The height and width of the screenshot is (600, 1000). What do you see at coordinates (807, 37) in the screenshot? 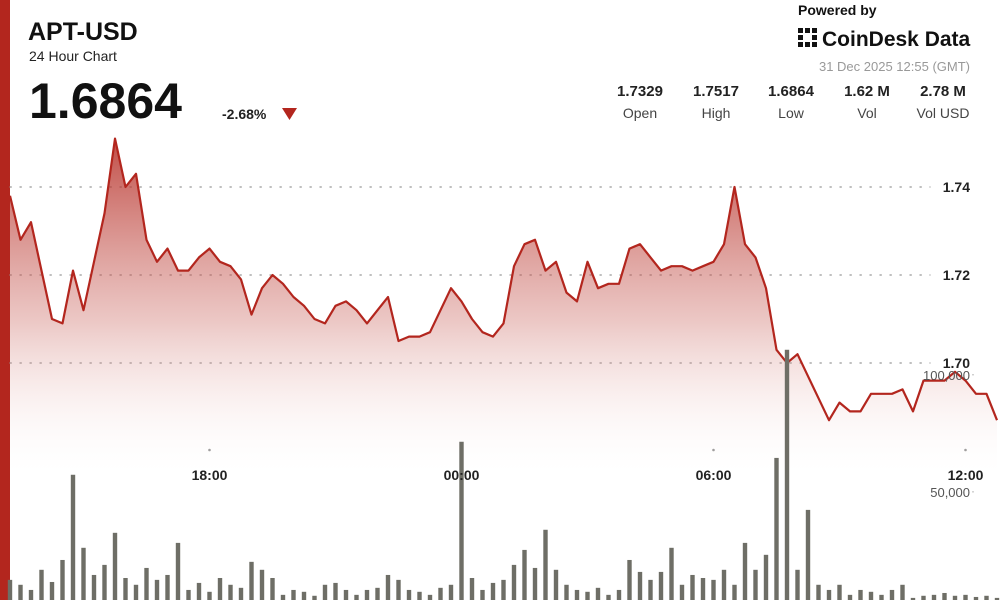
I see `brand-logo` at bounding box center [807, 37].